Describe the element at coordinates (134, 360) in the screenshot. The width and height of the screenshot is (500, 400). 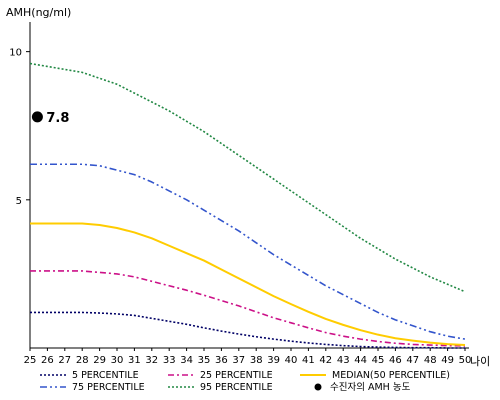
I see `x-tick-label: 31` at that location.